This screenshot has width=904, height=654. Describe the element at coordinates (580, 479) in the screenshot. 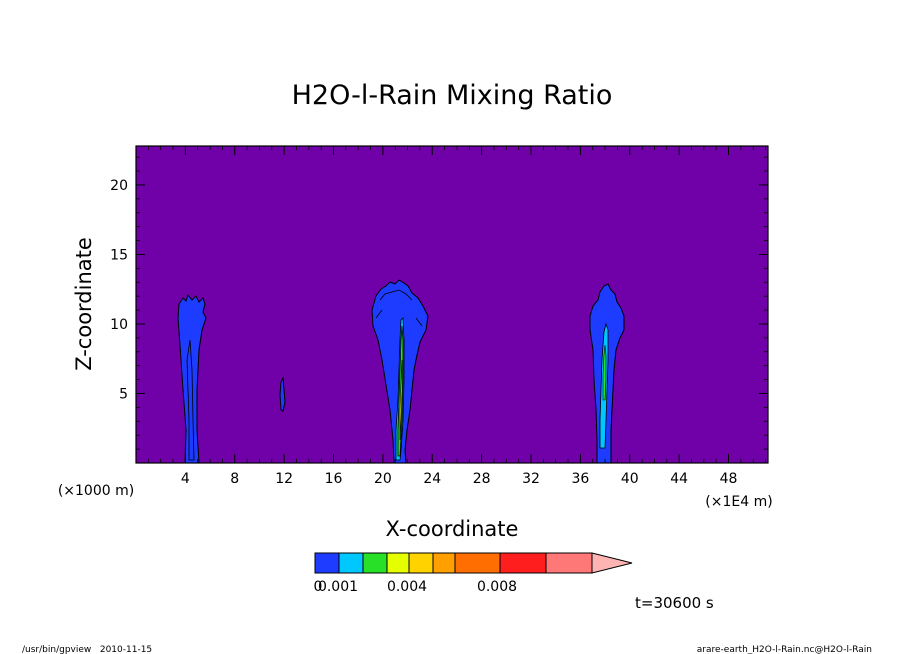

I see `x-tick-label: 36` at that location.